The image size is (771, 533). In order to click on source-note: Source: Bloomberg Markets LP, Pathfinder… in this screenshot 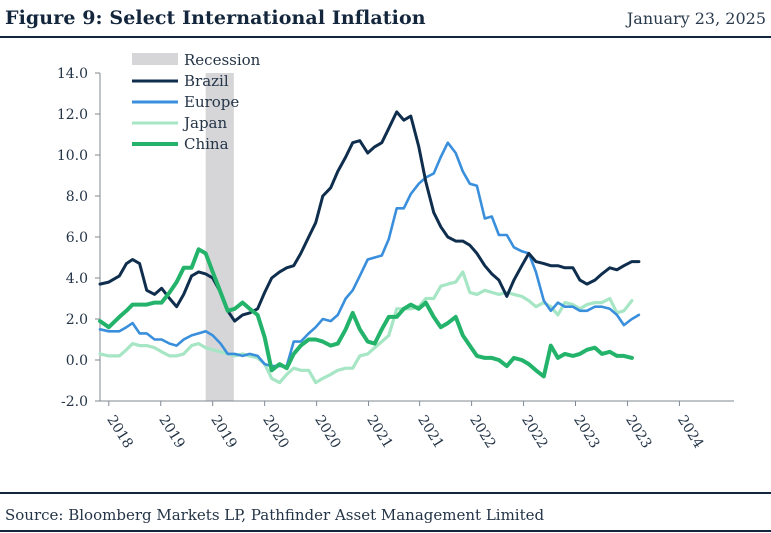, I will do `click(275, 515)`.